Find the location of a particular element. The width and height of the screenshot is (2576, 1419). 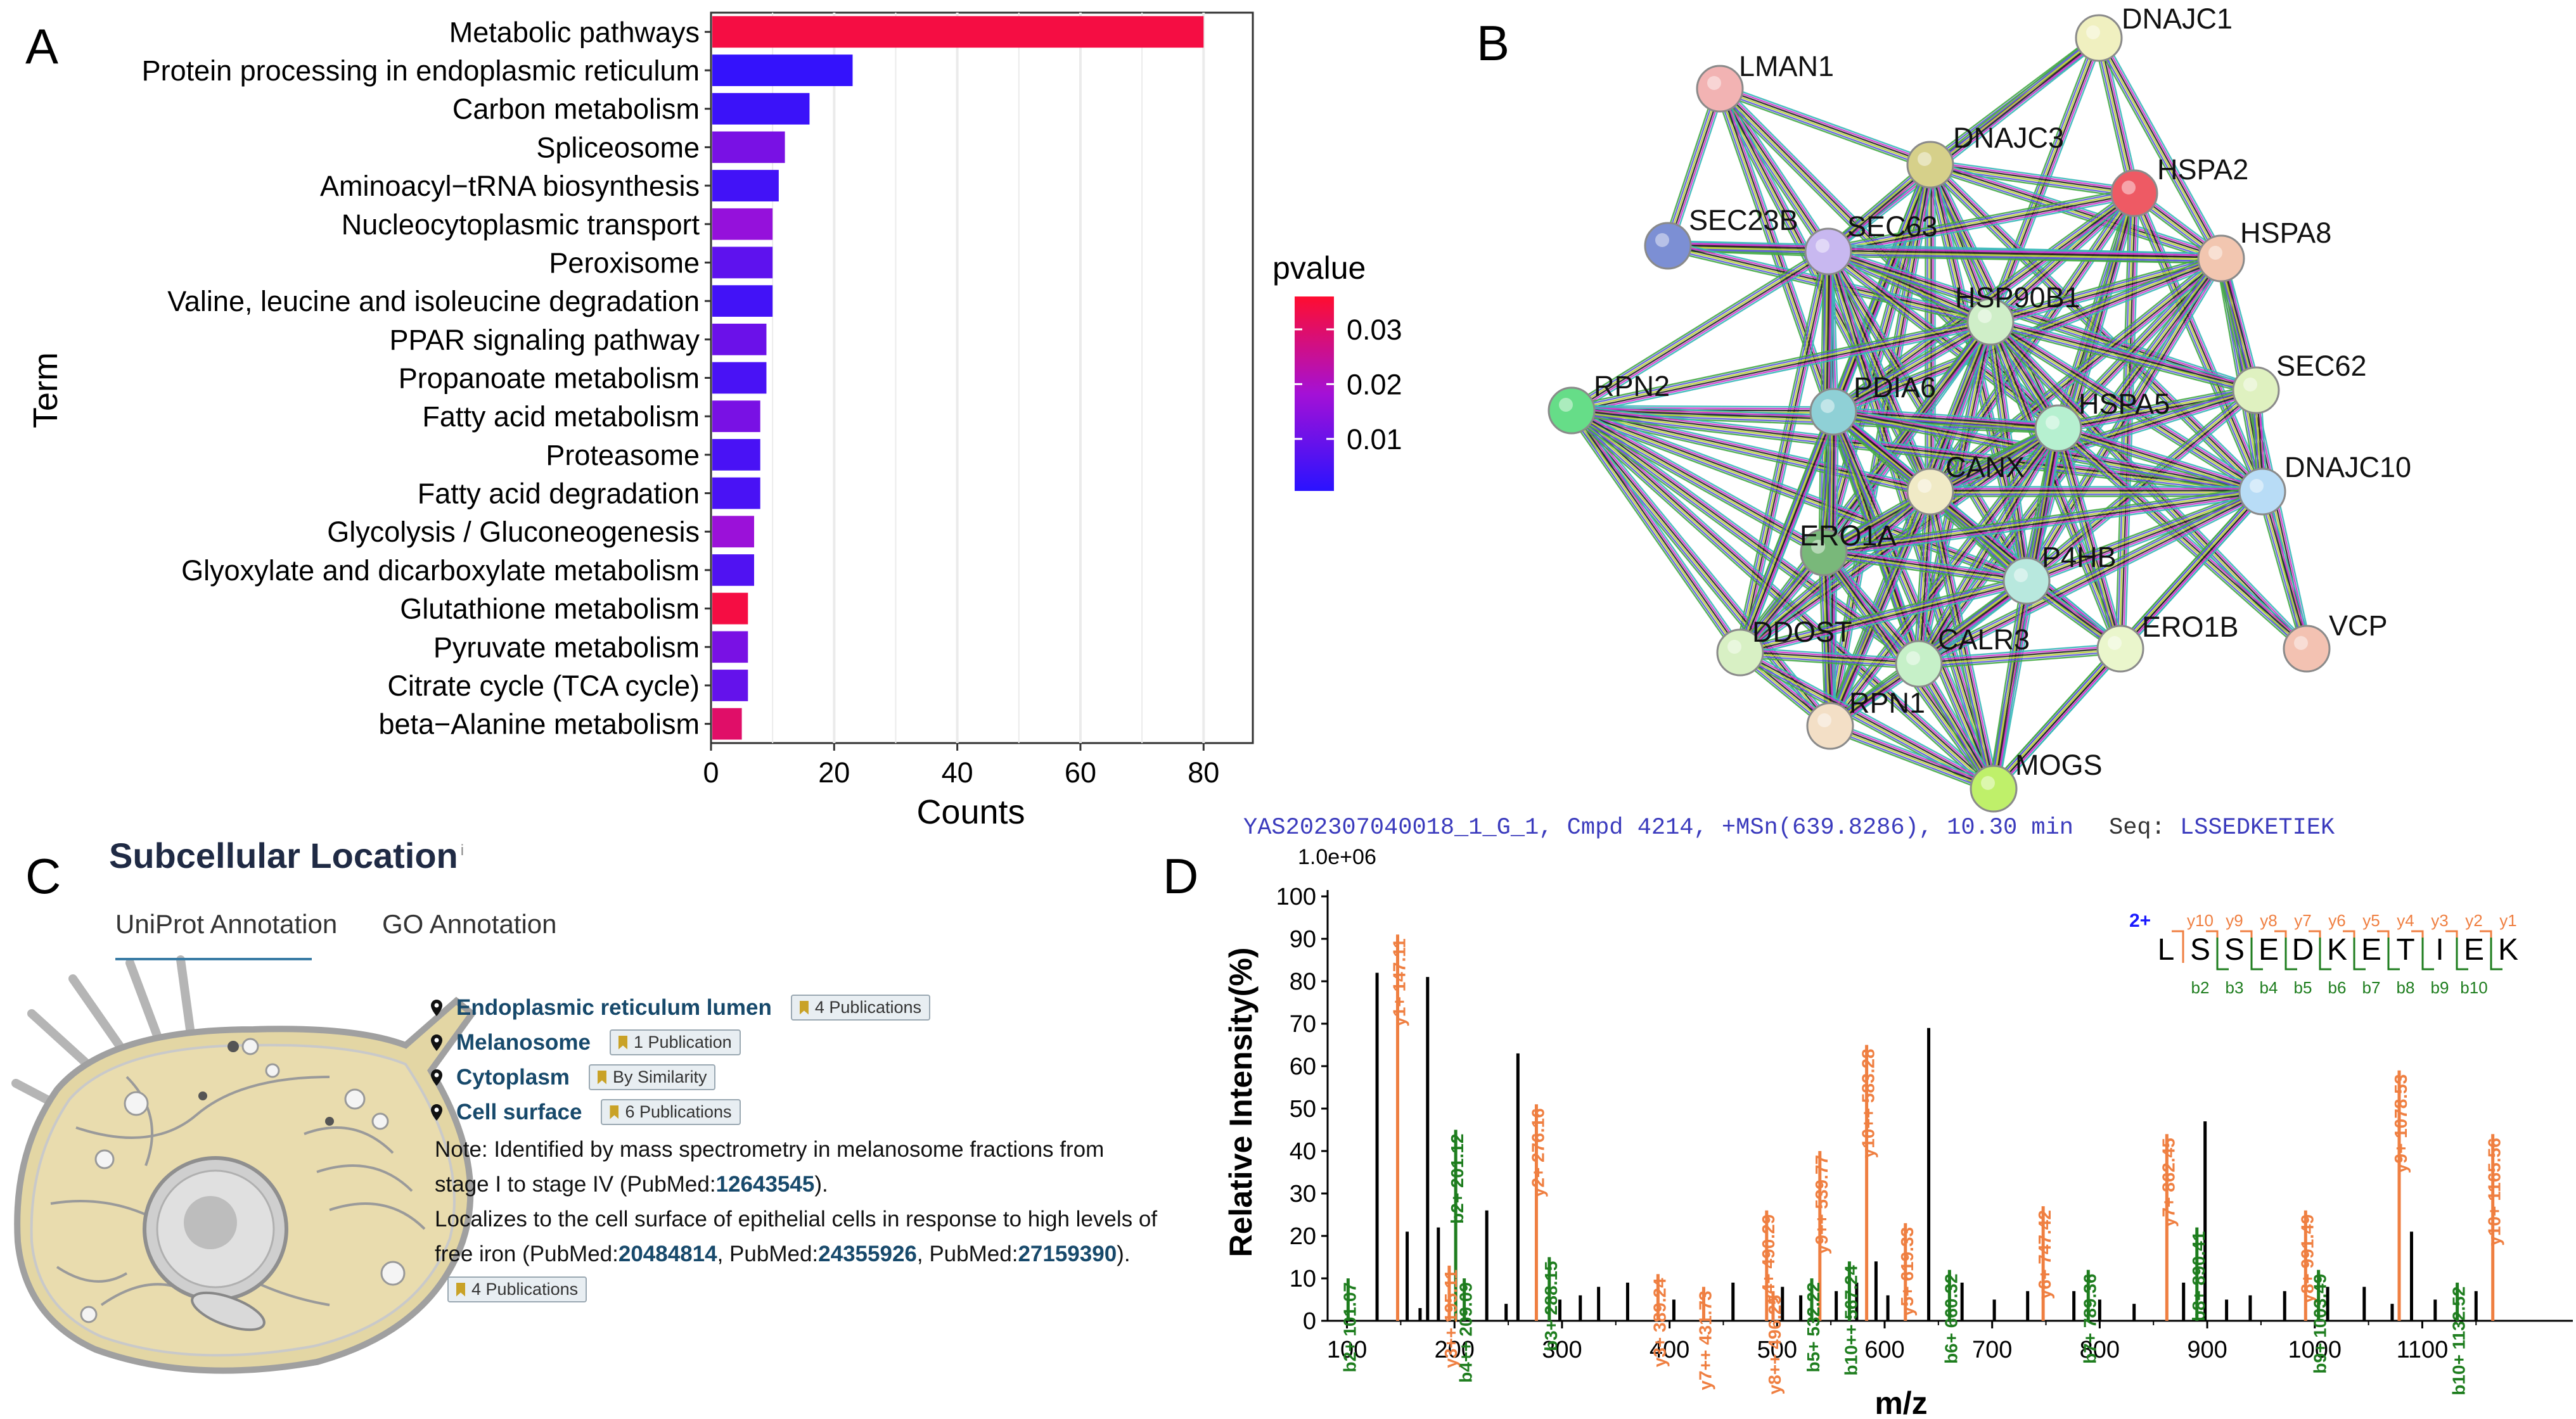

peak-label: y9+ 1078.53 is located at coordinates (2401, 1124).